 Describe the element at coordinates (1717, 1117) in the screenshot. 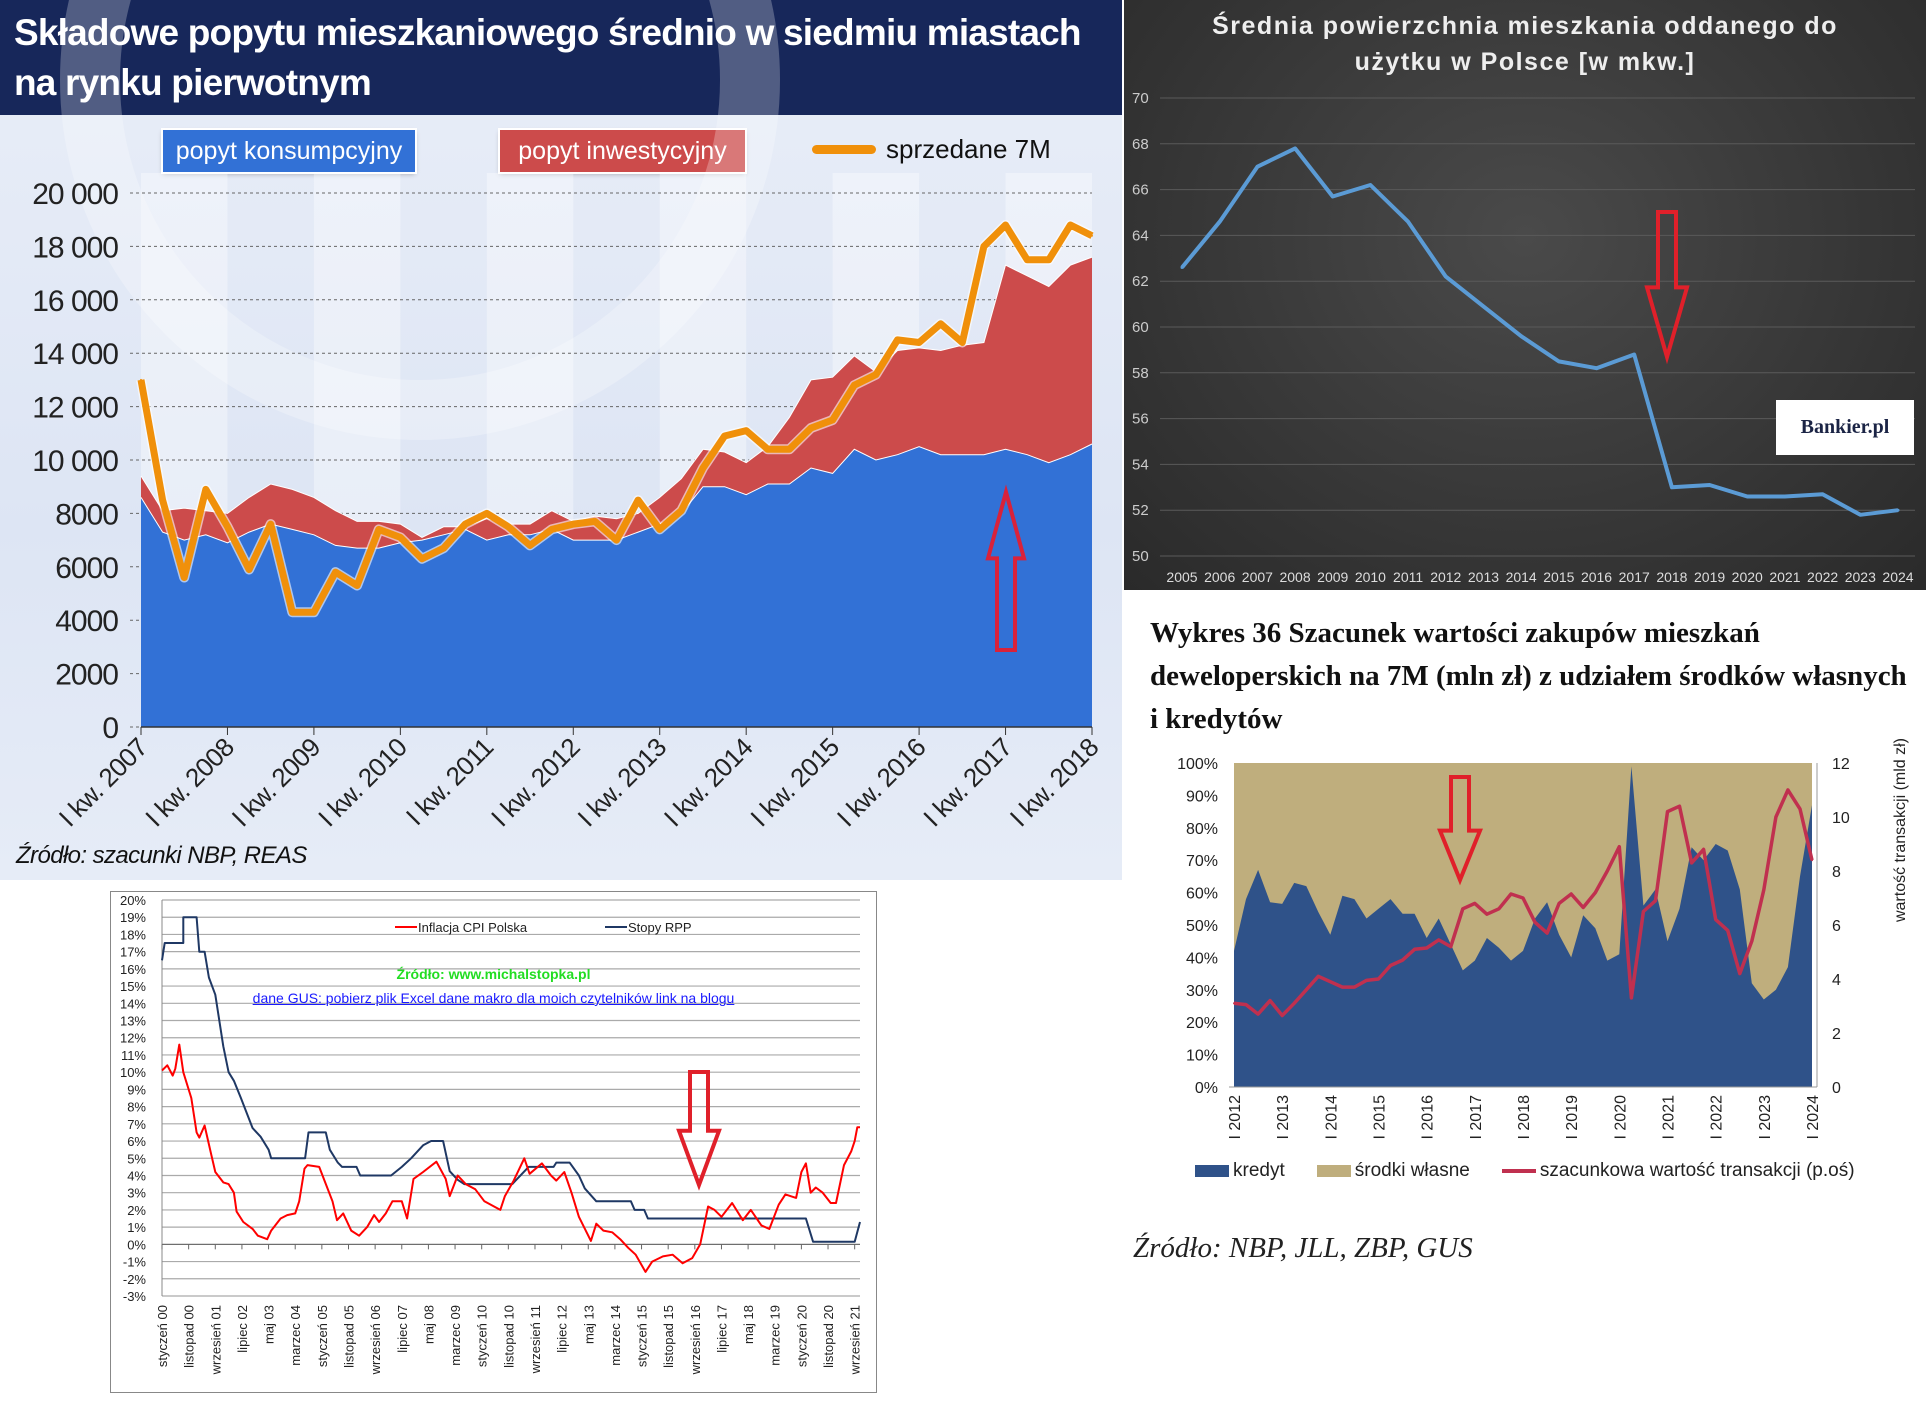

I see `x-tick-label: I 2022` at that location.